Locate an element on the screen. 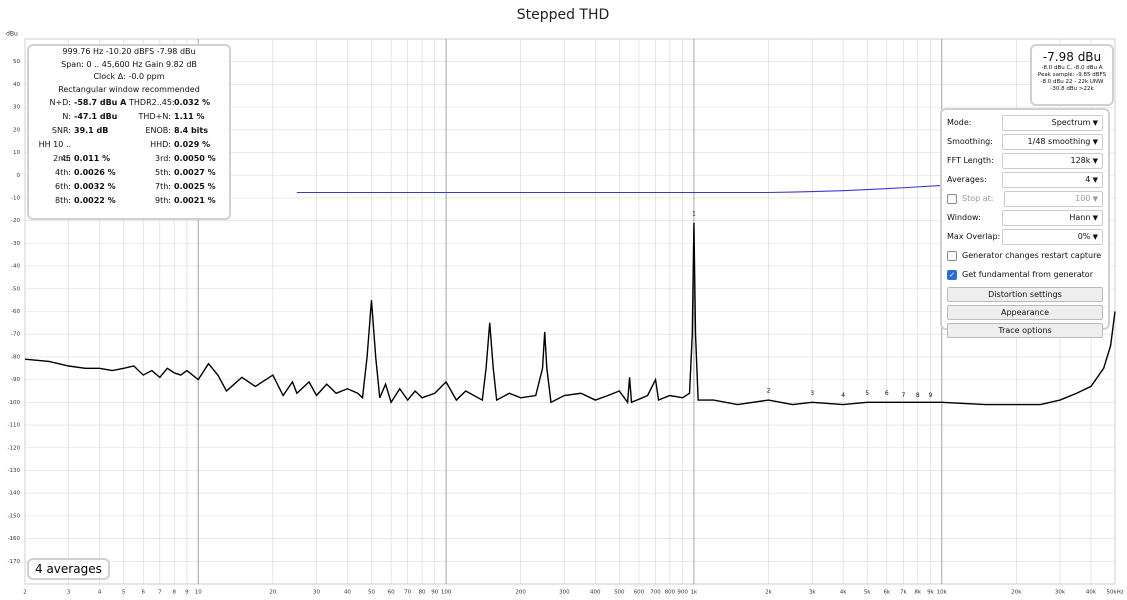 Image resolution: width=1127 pixels, height=600 pixels. x-tick-label: 50 is located at coordinates (371, 593).